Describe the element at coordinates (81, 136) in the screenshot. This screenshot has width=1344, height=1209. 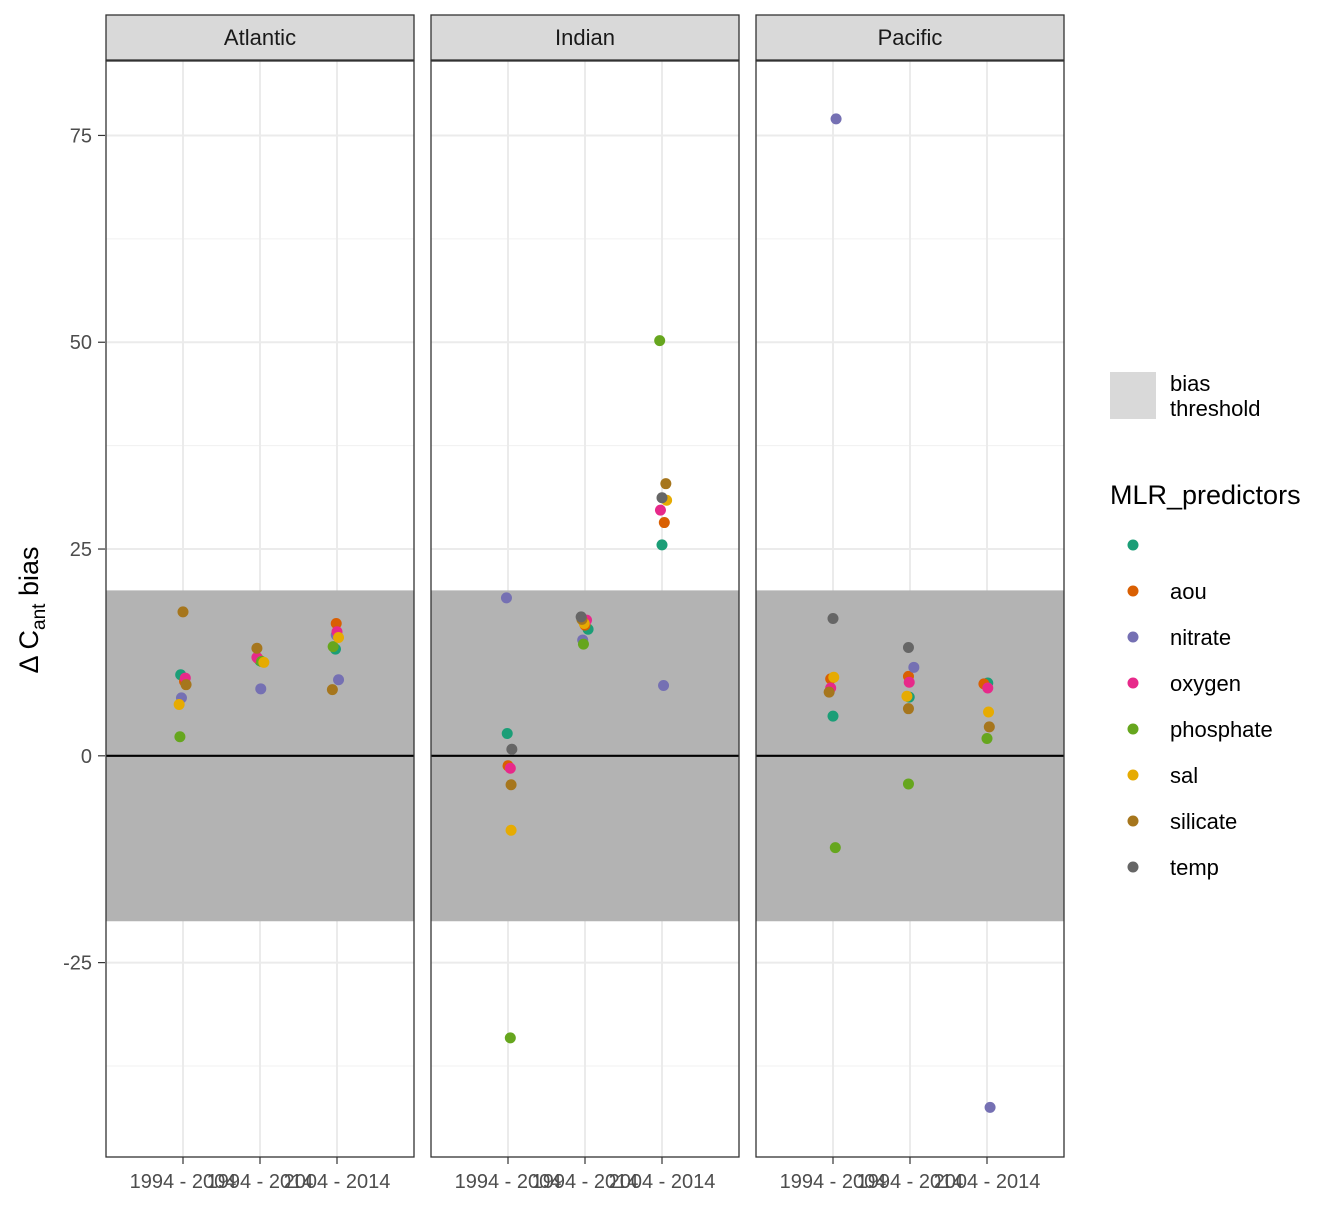
I see `y-tick-label: 75` at that location.